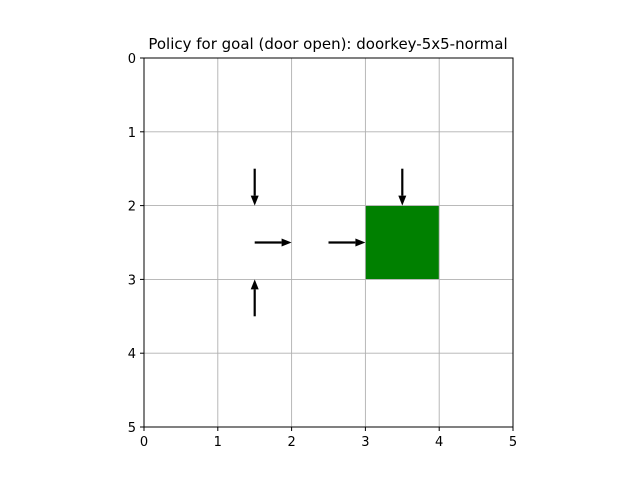 The height and width of the screenshot is (480, 640). What do you see at coordinates (132, 207) in the screenshot?
I see `y-tick-label-2: 2` at bounding box center [132, 207].